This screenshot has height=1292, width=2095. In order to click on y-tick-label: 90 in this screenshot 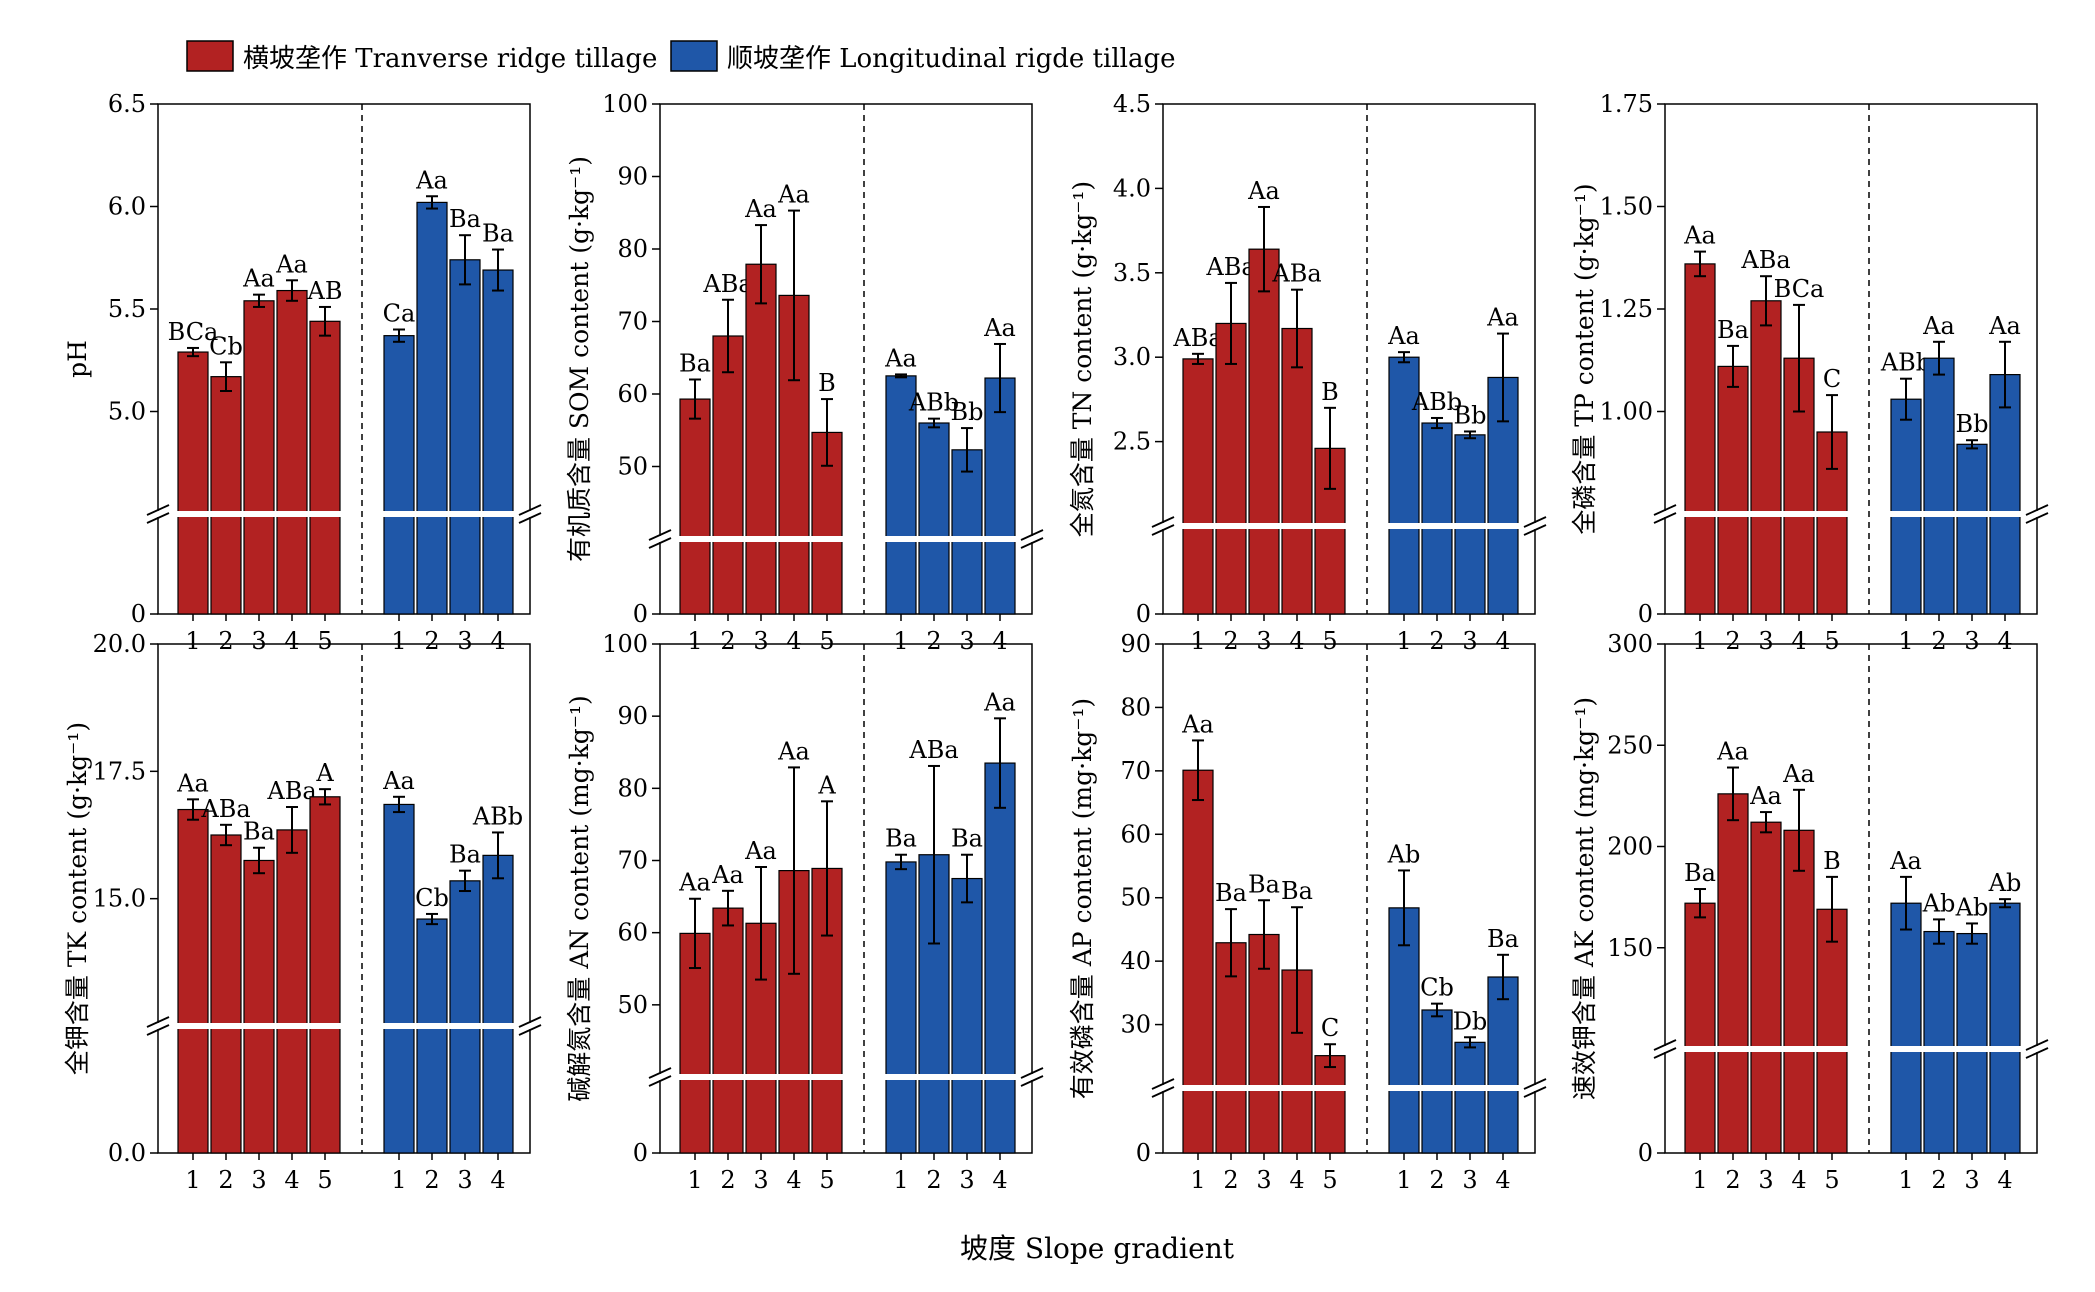, I will do `click(632, 716)`.